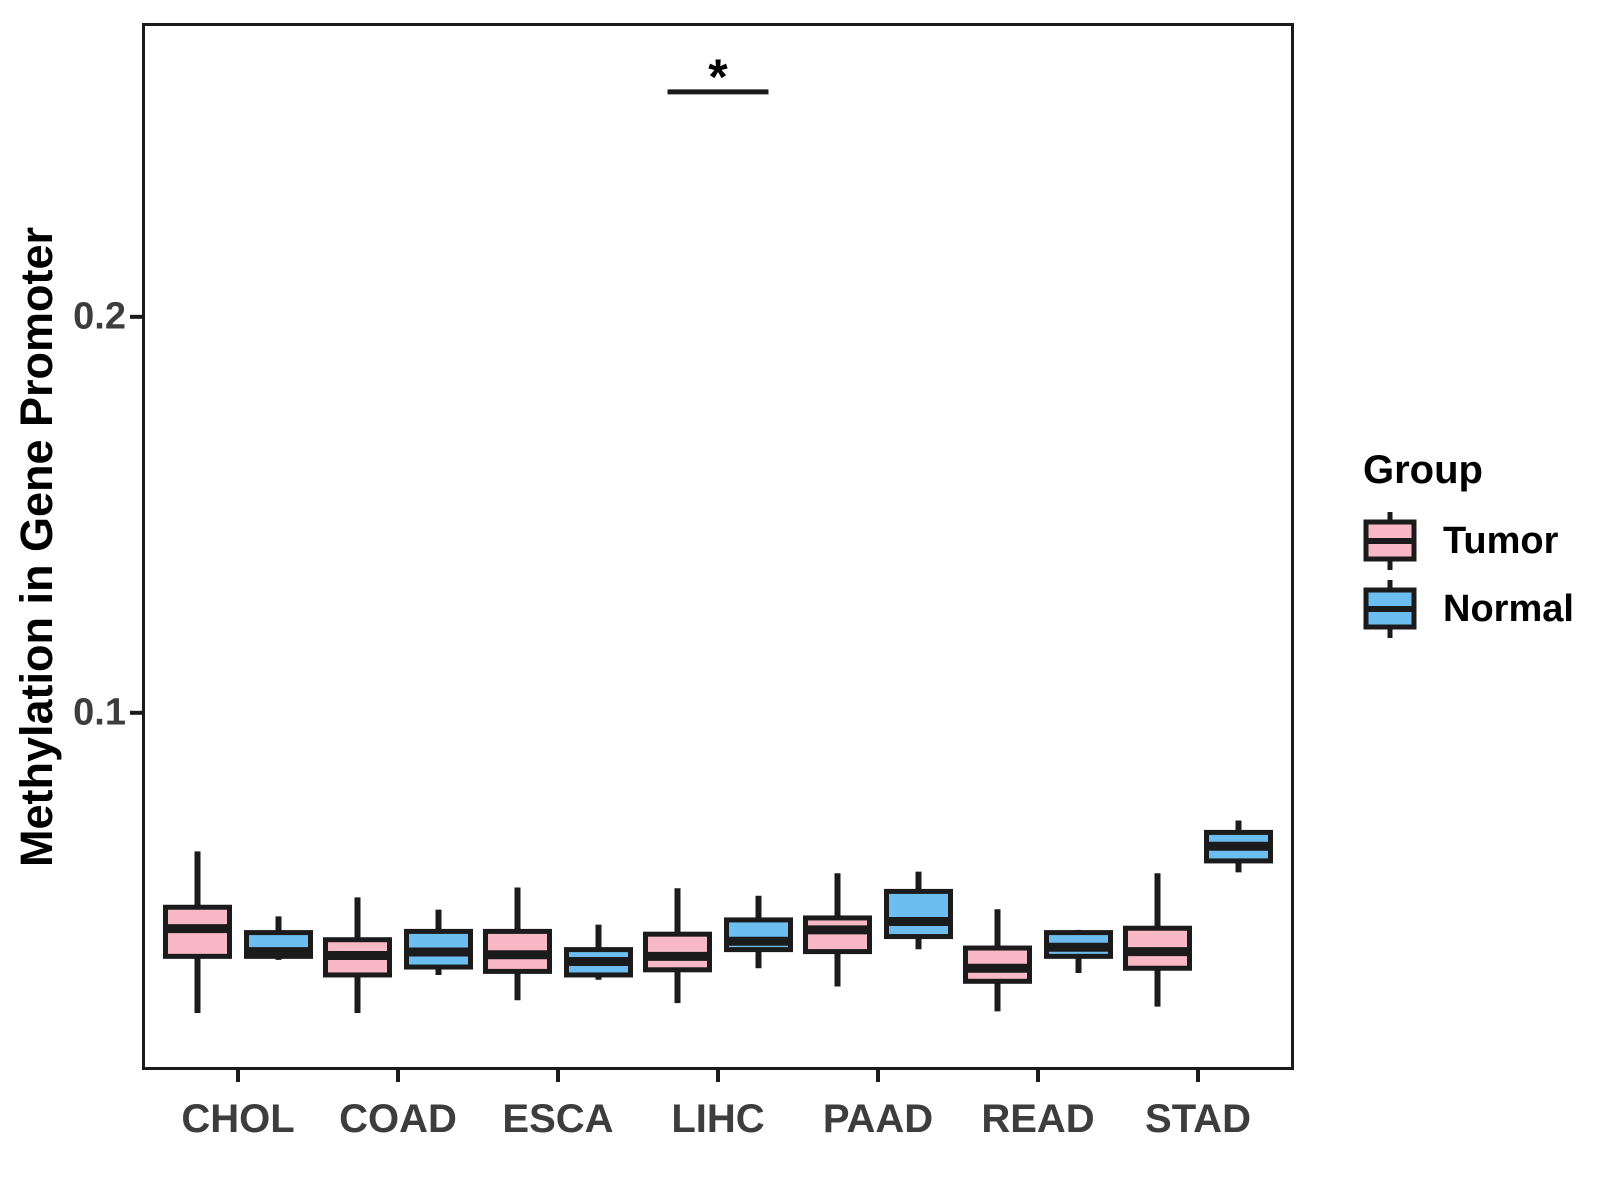 The image size is (1600, 1200). Describe the element at coordinates (99, 712) in the screenshot. I see `y-tick-label: 0.1` at that location.